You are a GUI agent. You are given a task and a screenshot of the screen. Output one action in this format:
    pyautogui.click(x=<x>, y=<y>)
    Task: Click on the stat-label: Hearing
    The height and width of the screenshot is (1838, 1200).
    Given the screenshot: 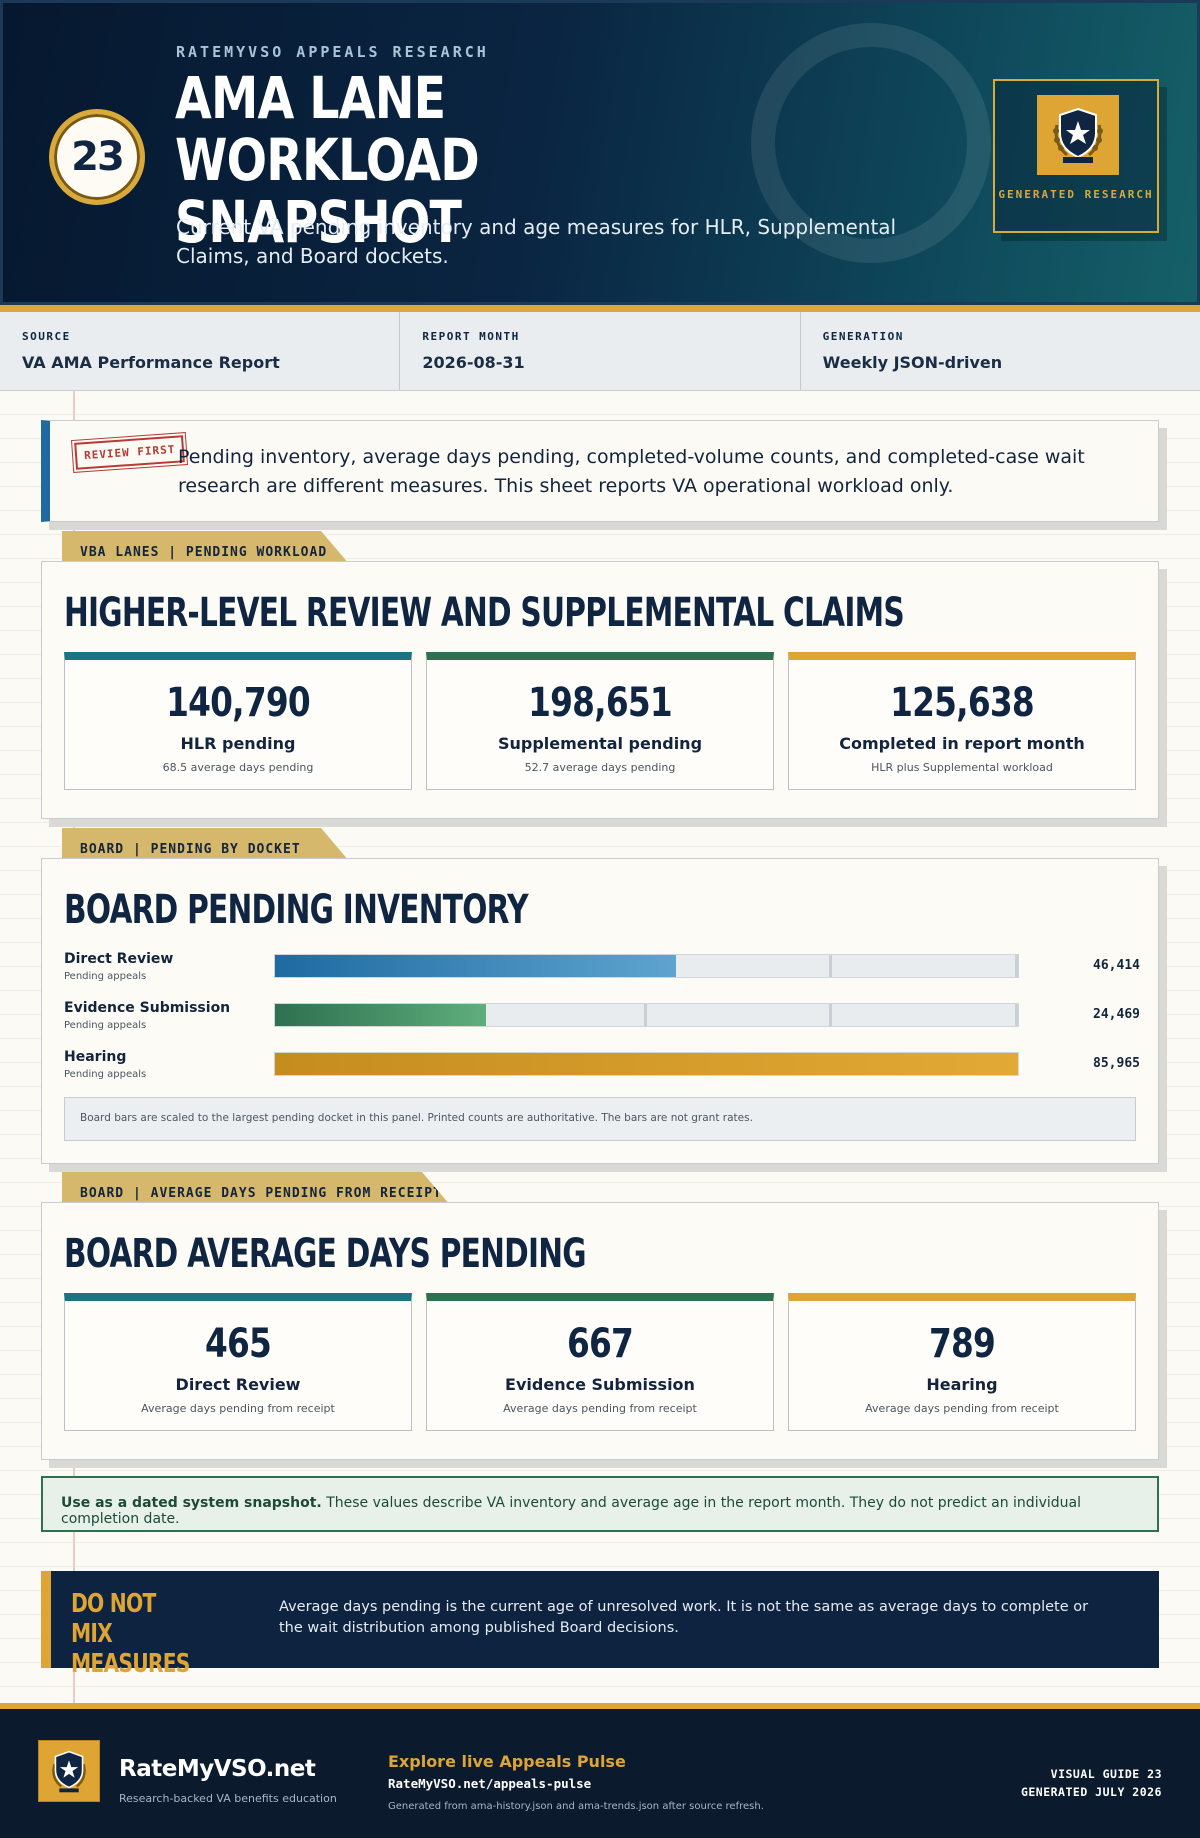 What is the action you would take?
    pyautogui.click(x=962, y=1384)
    